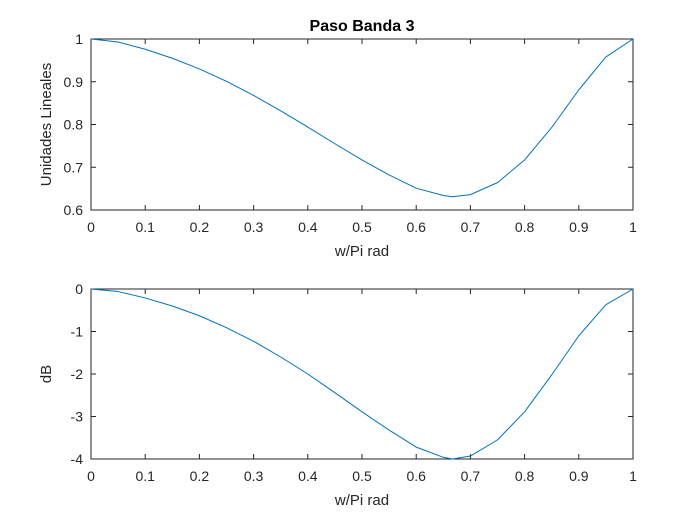 This screenshot has height=525, width=700. Describe the element at coordinates (46, 124) in the screenshot. I see `y-axis-label: Unidades Lineales` at that location.